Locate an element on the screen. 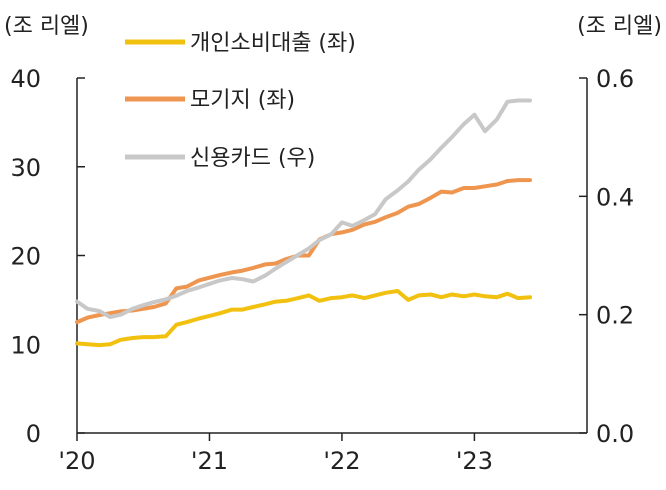 Image resolution: width=666 pixels, height=490 pixels. left-axis-unit-label: (조 리엘) is located at coordinates (46, 26).